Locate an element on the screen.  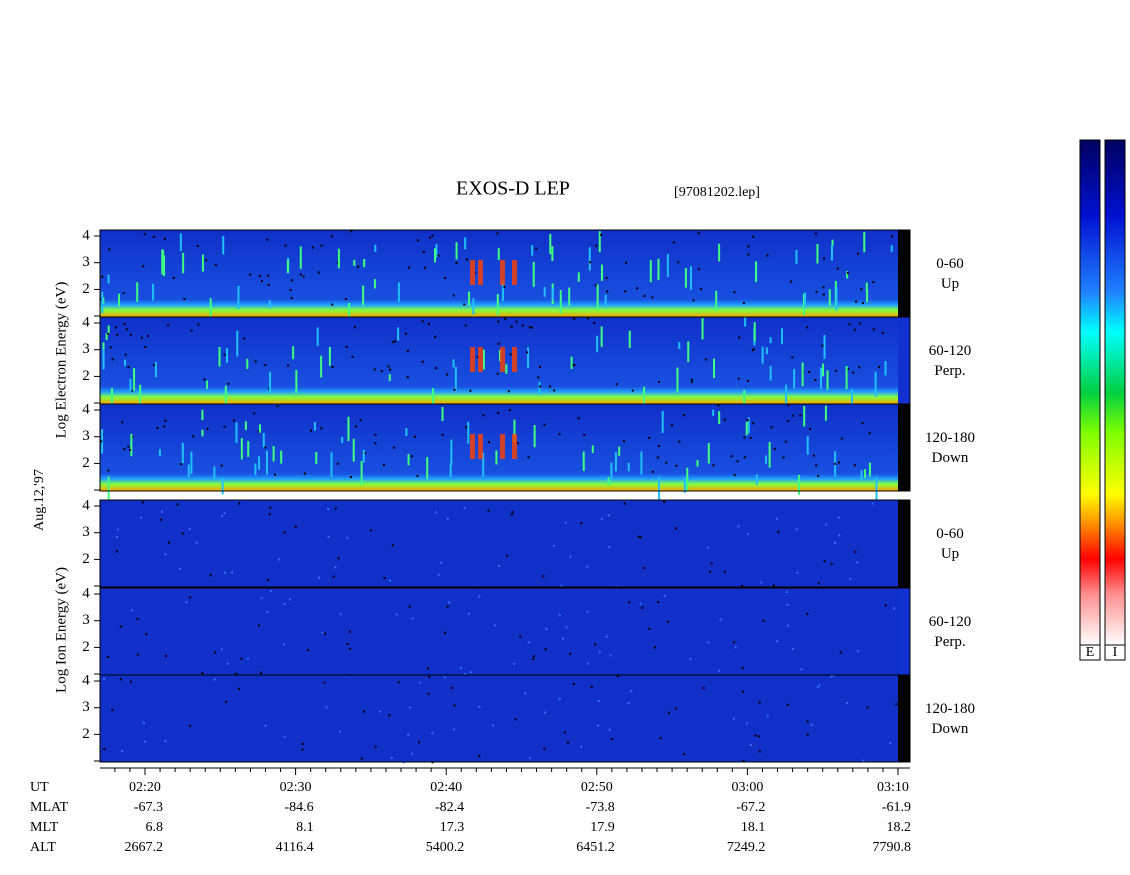
panel-angle: 60-120 is located at coordinates (950, 351).